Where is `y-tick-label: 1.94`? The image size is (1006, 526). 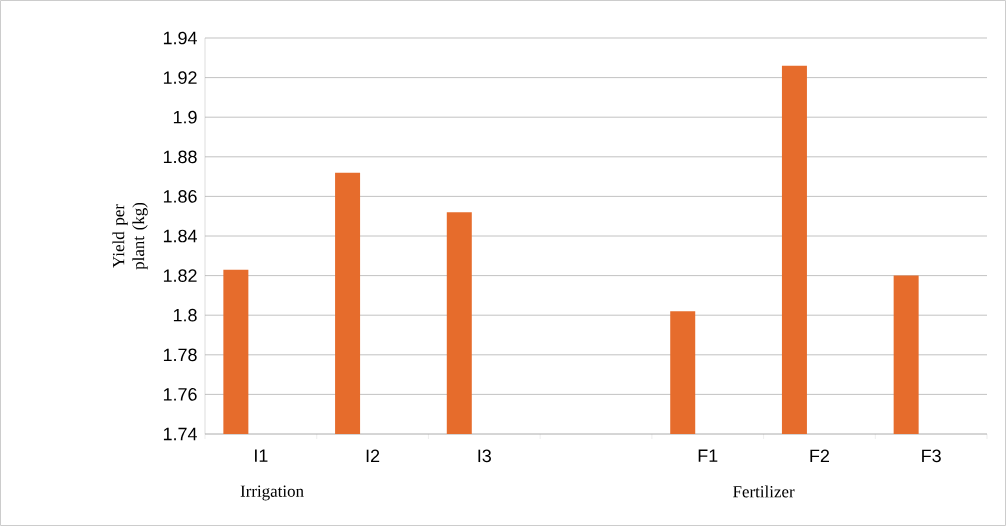 y-tick-label: 1.94 is located at coordinates (180, 38).